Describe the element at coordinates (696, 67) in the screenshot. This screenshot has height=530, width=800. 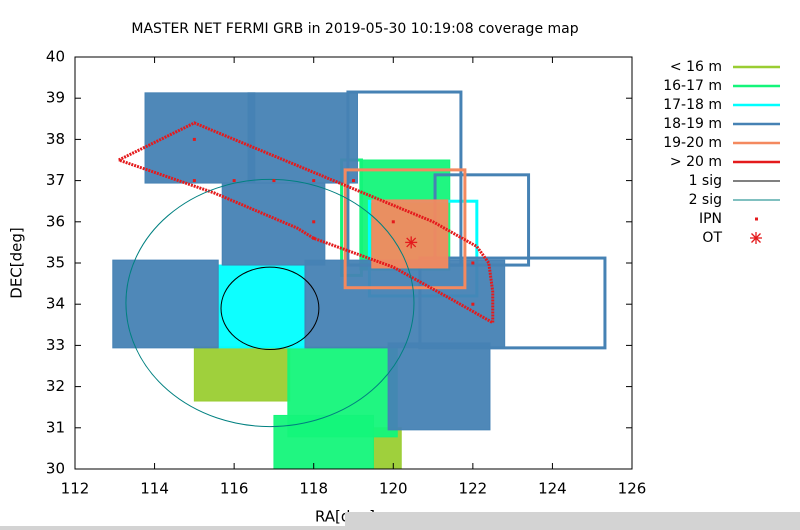
I see `legend-label: < 16 m` at that location.